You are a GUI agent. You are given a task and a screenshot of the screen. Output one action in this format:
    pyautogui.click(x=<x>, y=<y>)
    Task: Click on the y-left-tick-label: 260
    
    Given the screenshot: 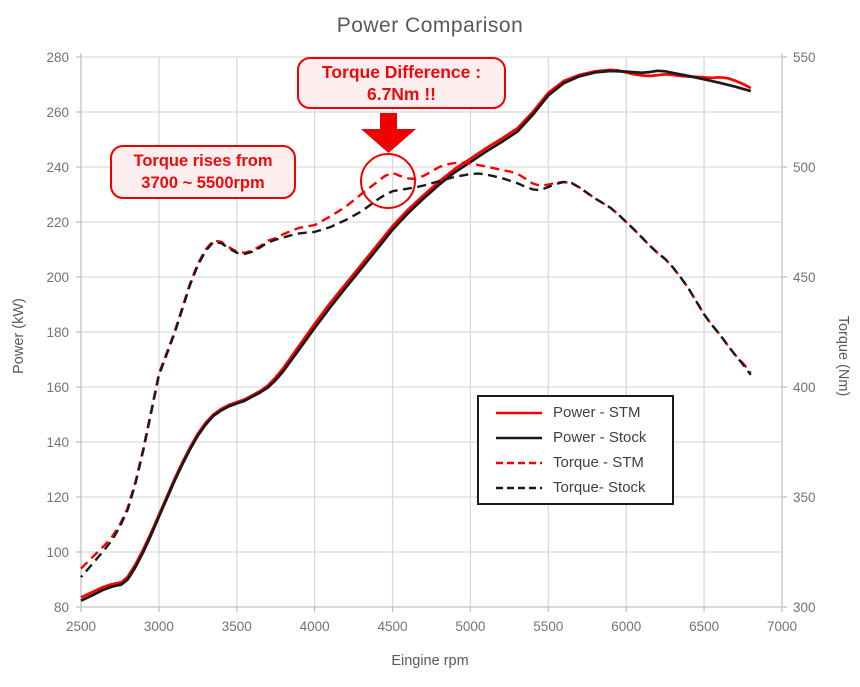 What is the action you would take?
    pyautogui.click(x=57, y=112)
    